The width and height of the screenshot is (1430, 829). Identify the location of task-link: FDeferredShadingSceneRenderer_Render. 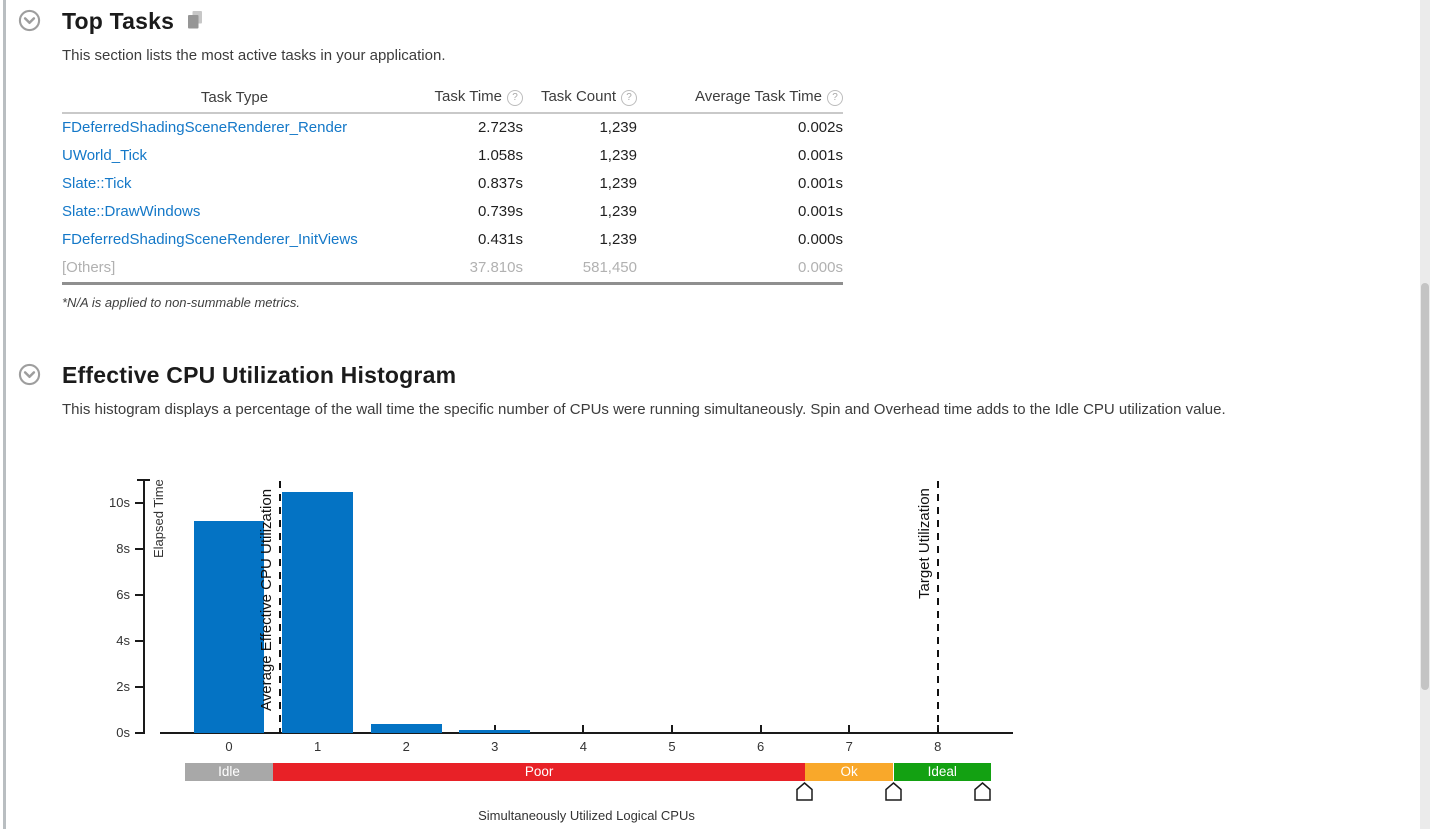
(205, 127).